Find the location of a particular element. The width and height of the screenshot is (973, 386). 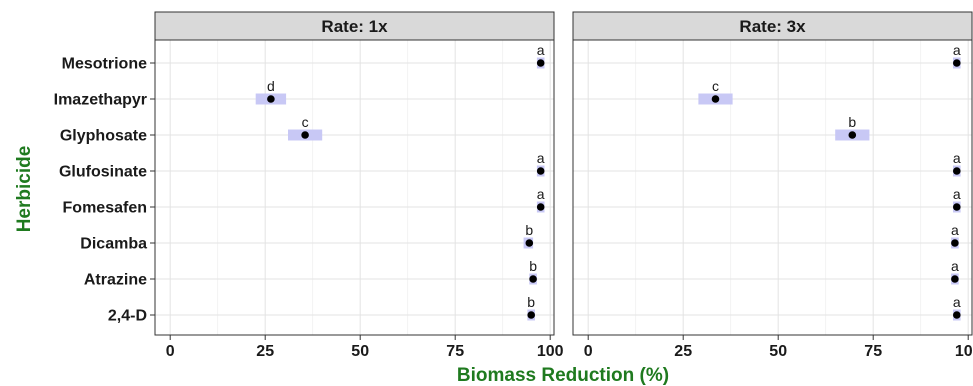

y-category-label: Fomesafen is located at coordinates (105, 208).